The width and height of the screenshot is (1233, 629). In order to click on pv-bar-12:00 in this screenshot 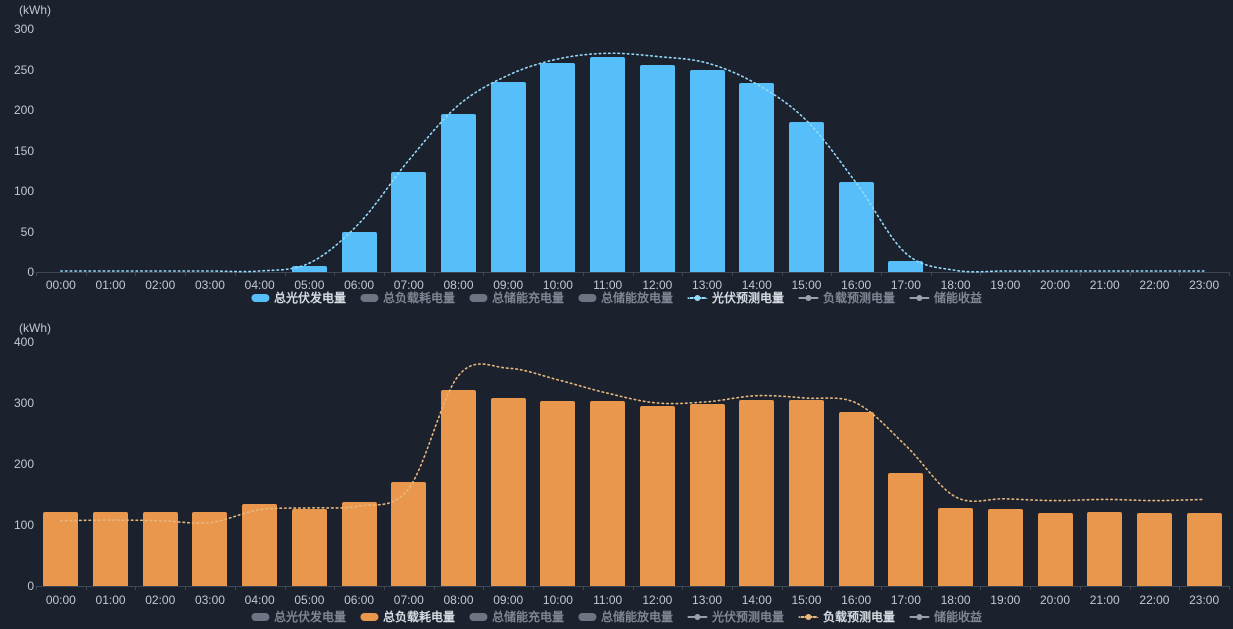, I will do `click(657, 168)`.